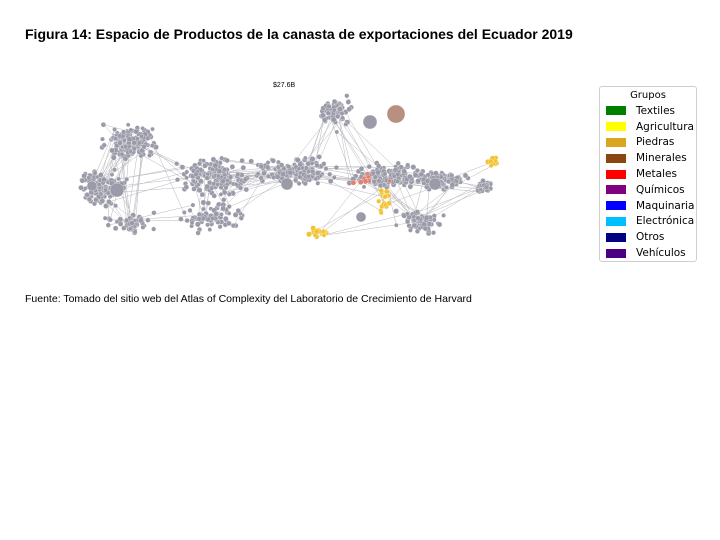  I want to click on legend-label: Maquinaria, so click(665, 205).